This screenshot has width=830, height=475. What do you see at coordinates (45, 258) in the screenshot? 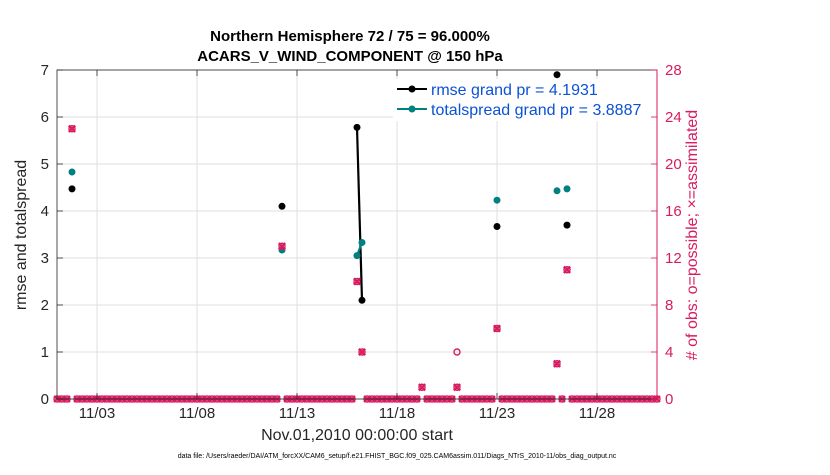
I see `y-tick-label-left: 3` at bounding box center [45, 258].